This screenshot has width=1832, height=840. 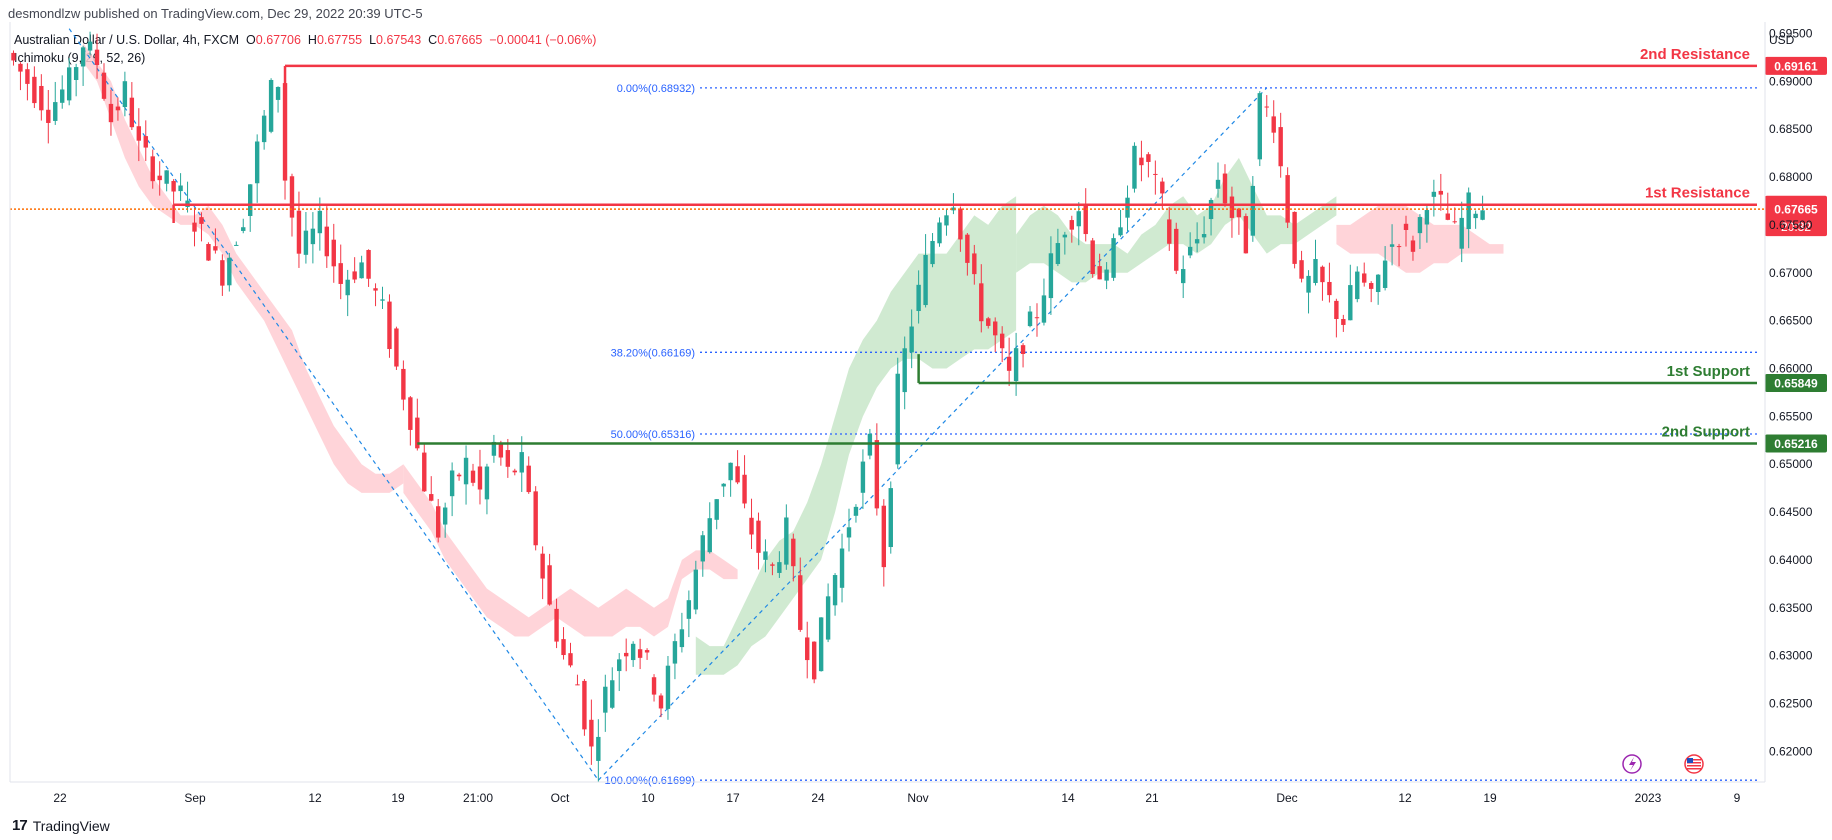 What do you see at coordinates (1796, 227) in the screenshot?
I see `countdown-text: 20:32` at bounding box center [1796, 227].